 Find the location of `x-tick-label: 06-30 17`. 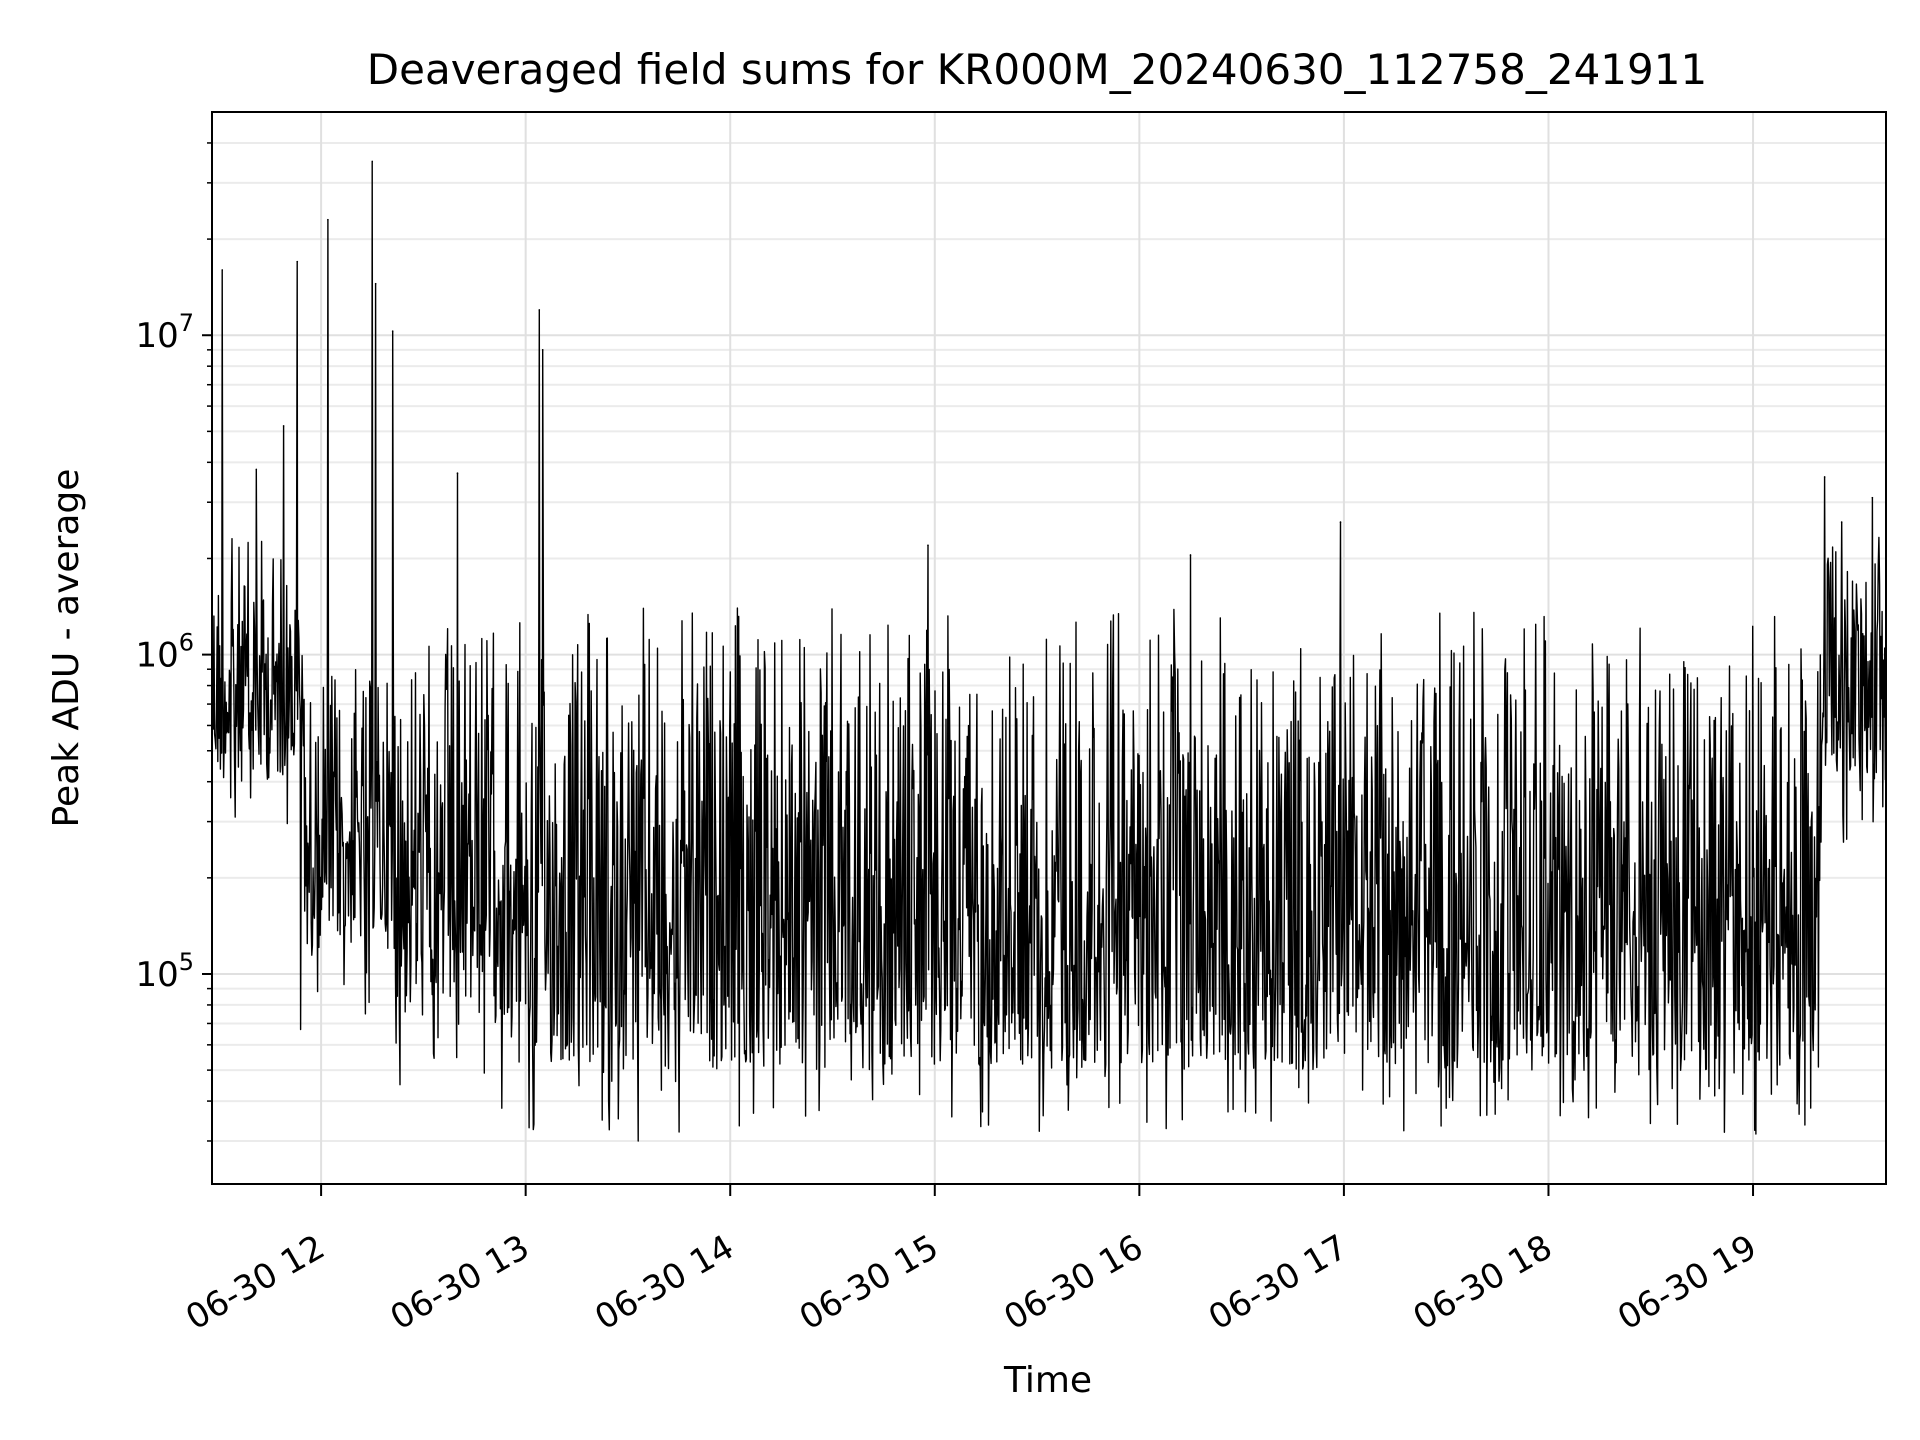

x-tick-label: 06-30 17 is located at coordinates (1278, 1282).